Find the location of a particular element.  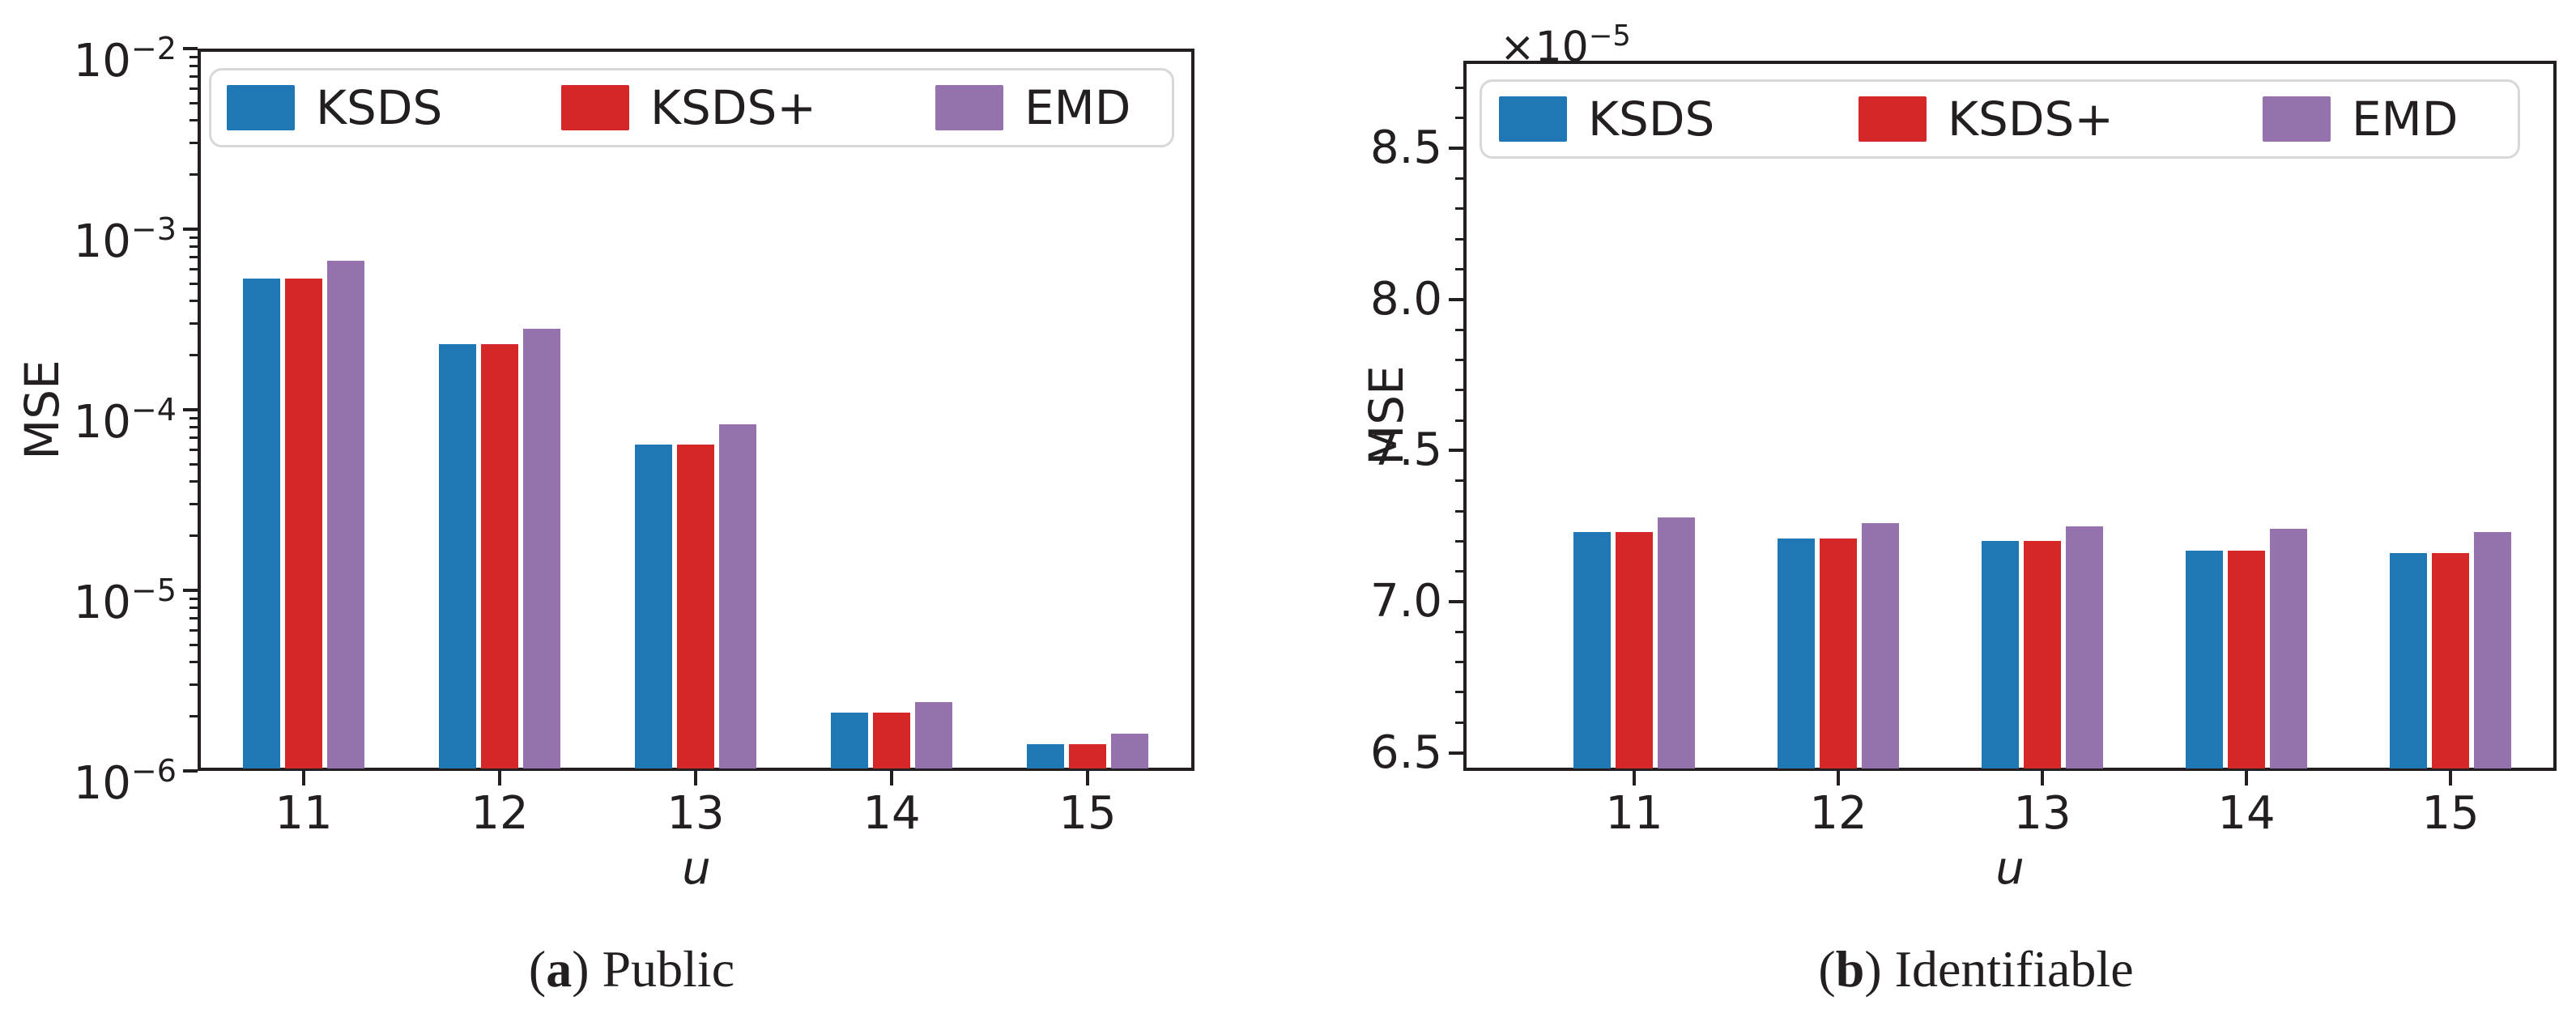

y-tick-label: 10⁻⁴ is located at coordinates (110, 416).